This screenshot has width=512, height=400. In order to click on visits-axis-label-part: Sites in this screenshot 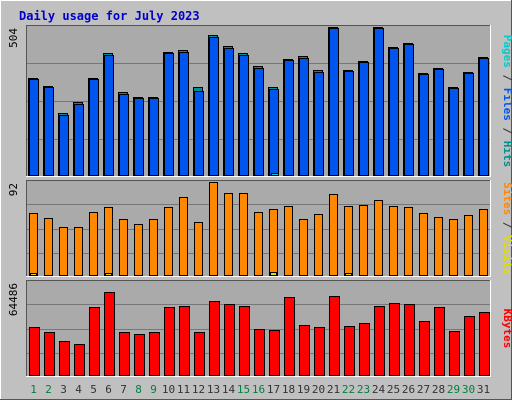, I will do `click(506, 198)`.